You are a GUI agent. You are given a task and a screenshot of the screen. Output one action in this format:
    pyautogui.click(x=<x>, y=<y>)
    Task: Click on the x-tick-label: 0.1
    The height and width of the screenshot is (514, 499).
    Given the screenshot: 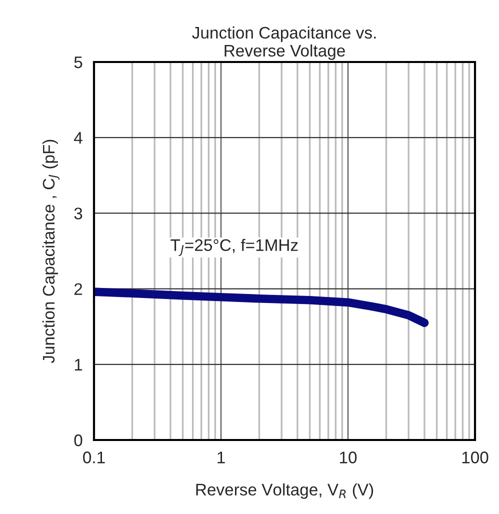 What is the action you would take?
    pyautogui.click(x=94, y=458)
    